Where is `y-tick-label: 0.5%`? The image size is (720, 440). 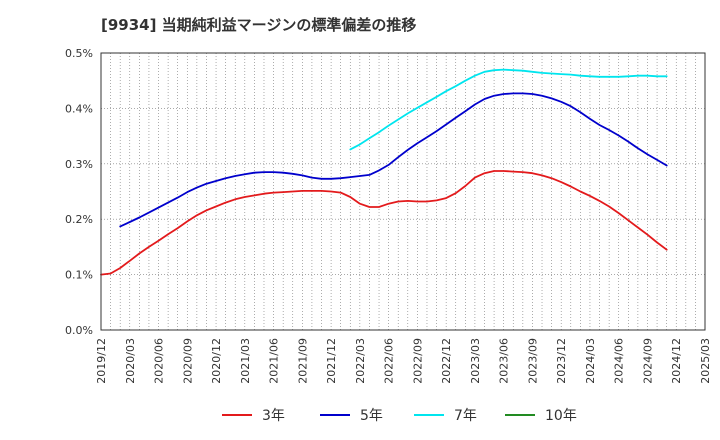 y-tick-label: 0.5% is located at coordinates (79, 53).